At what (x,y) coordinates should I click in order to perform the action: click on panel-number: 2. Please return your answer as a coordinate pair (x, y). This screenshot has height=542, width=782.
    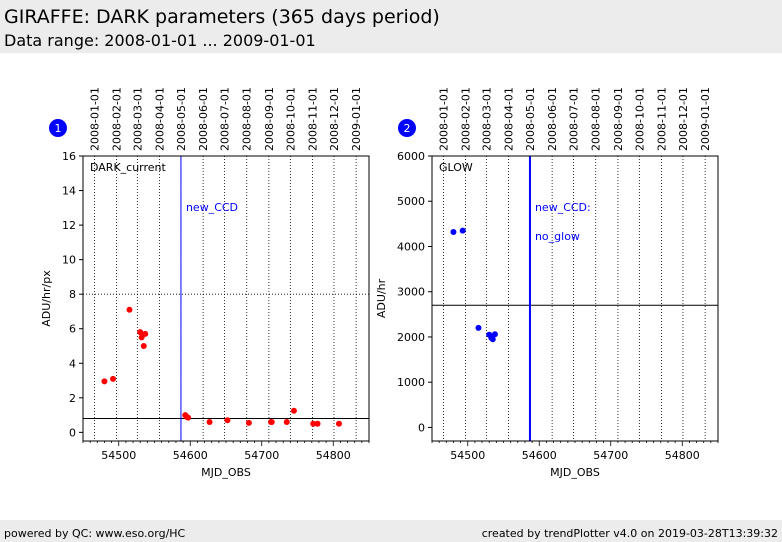
    Looking at the image, I should click on (407, 128).